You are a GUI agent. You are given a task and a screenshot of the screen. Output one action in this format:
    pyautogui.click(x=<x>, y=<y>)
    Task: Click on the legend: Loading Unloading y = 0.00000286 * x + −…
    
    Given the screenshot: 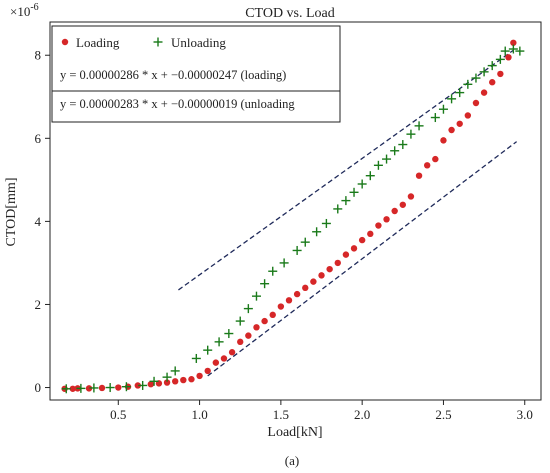 What is the action you would take?
    pyautogui.click(x=196, y=74)
    